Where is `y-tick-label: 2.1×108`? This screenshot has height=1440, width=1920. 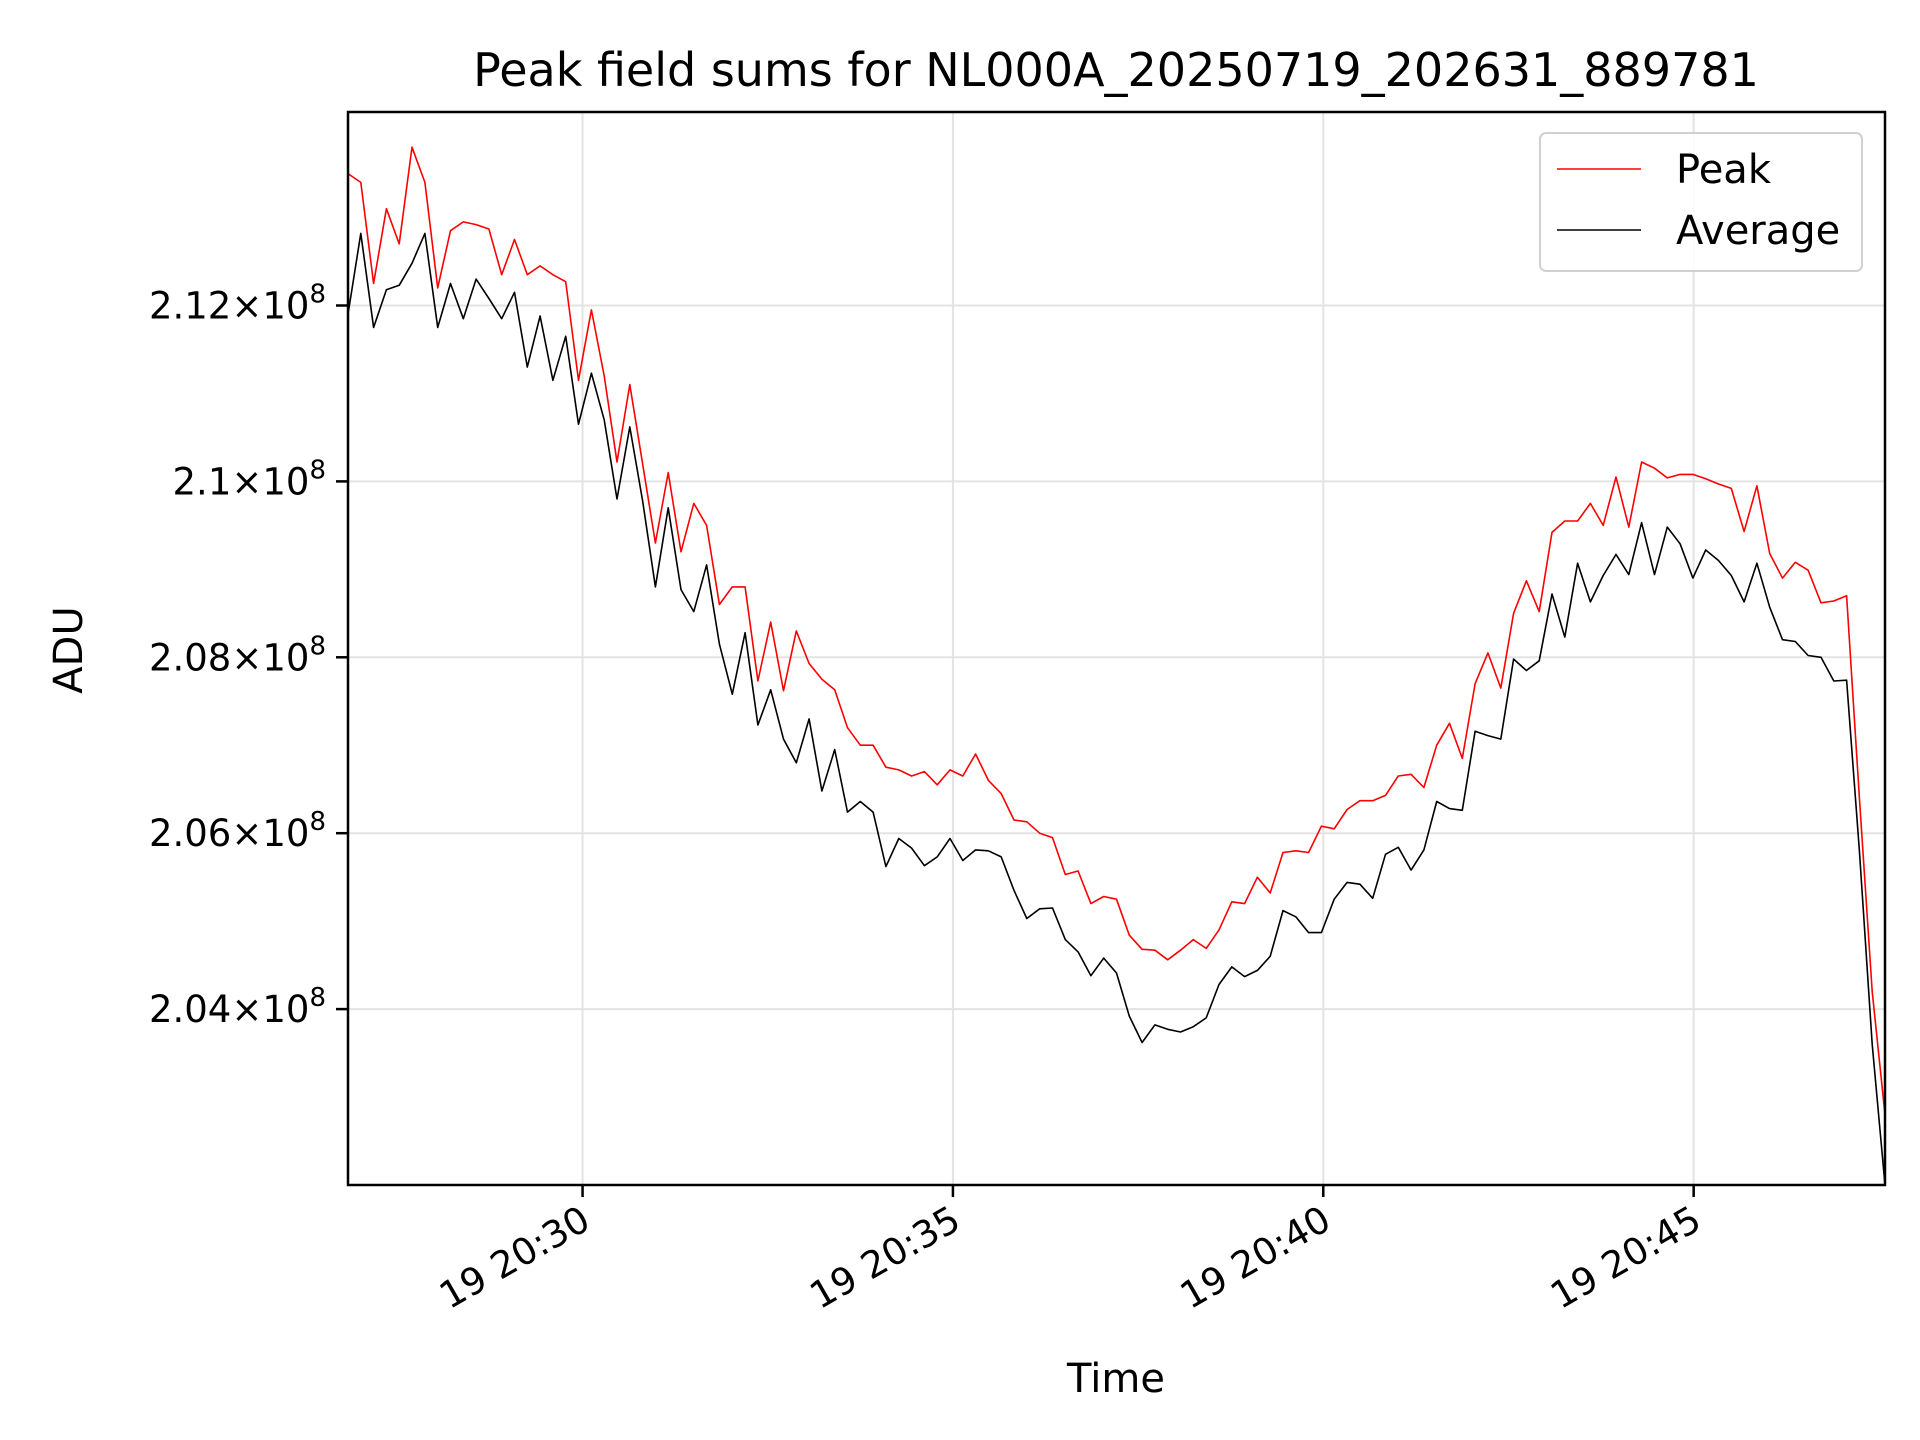
y-tick-label: 2.1×108 is located at coordinates (249, 479).